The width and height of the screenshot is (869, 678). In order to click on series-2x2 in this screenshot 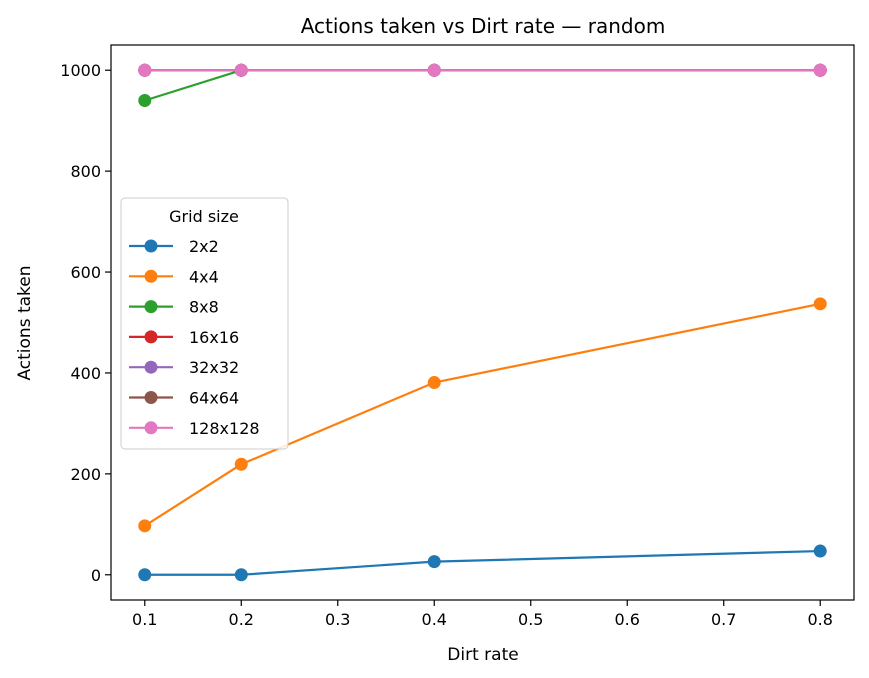, I will do `click(482, 563)`.